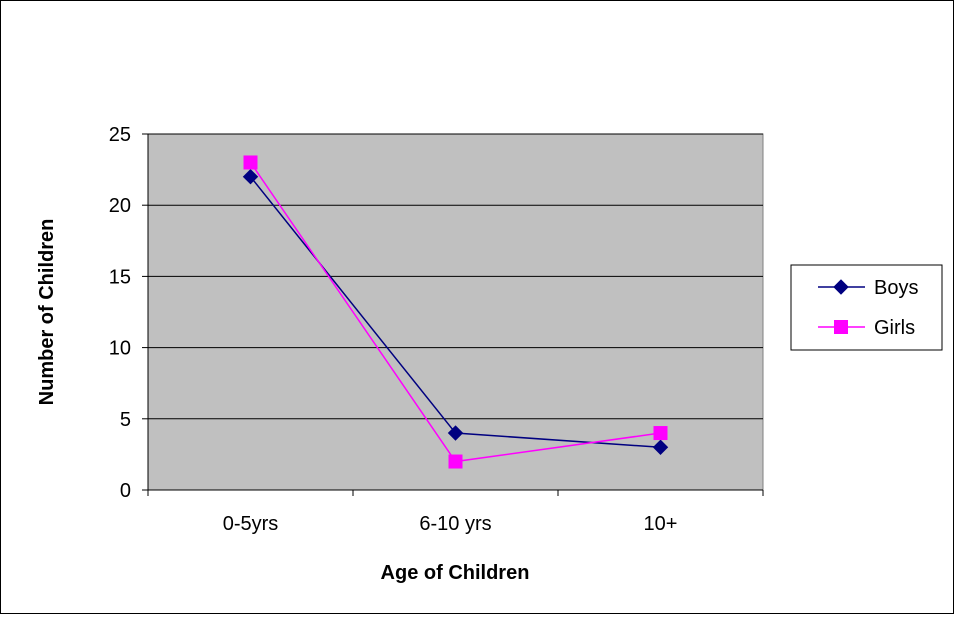 The image size is (954, 618). I want to click on y-axis-title: Number of Children, so click(47, 312).